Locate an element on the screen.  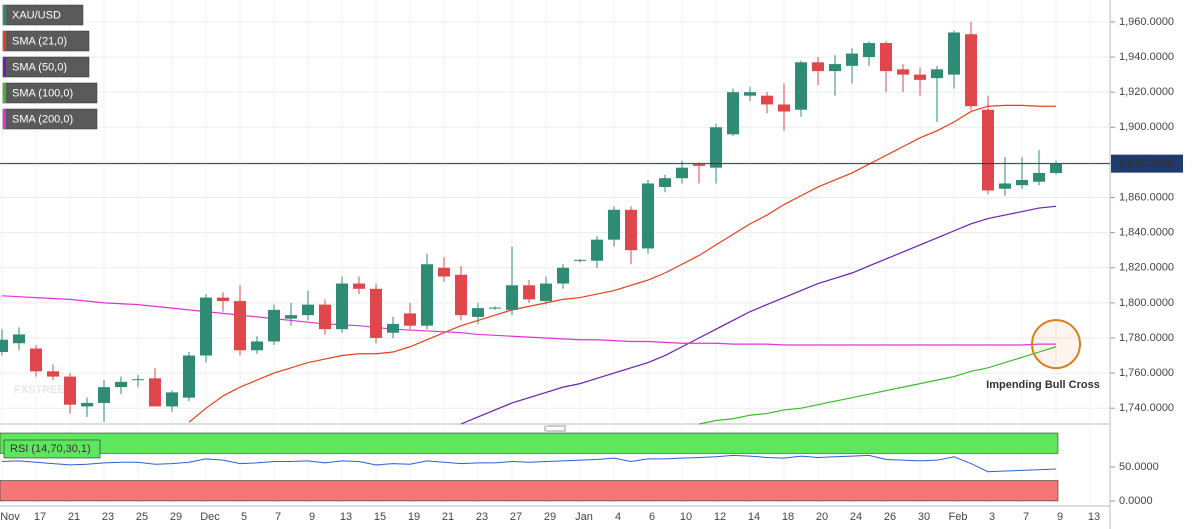
y-tick-label: 1,780.0000 is located at coordinates (1146, 338).